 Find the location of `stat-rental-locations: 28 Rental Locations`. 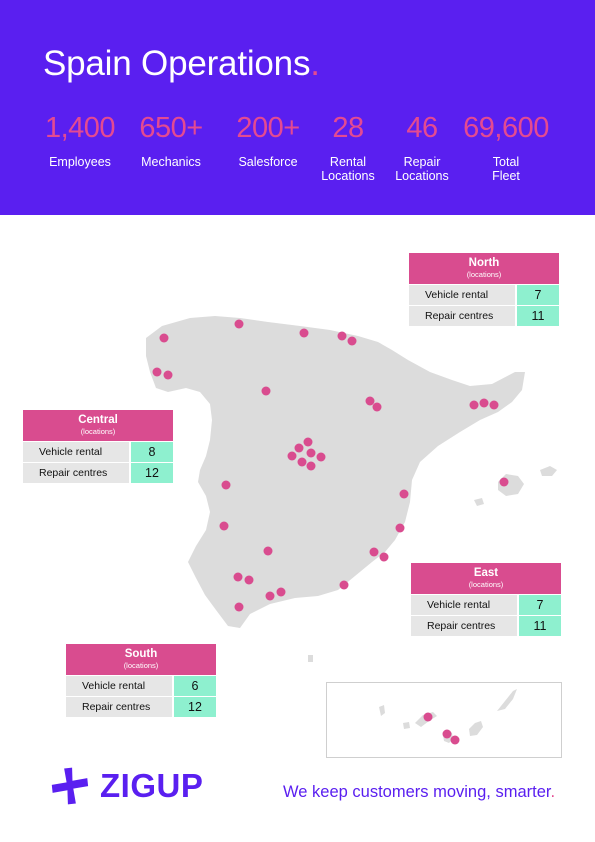

stat-rental-locations: 28 Rental Locations is located at coordinates (348, 147).